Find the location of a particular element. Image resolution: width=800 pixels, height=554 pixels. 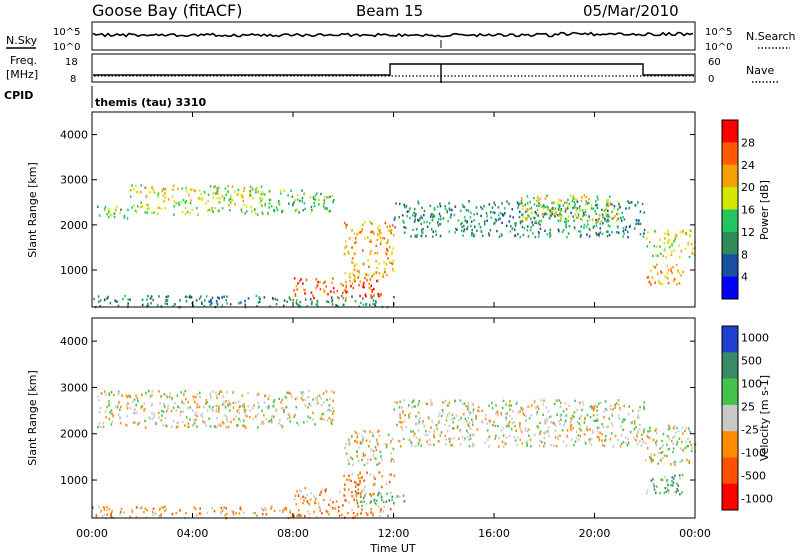

scatter-band is located at coordinates (369, 448).